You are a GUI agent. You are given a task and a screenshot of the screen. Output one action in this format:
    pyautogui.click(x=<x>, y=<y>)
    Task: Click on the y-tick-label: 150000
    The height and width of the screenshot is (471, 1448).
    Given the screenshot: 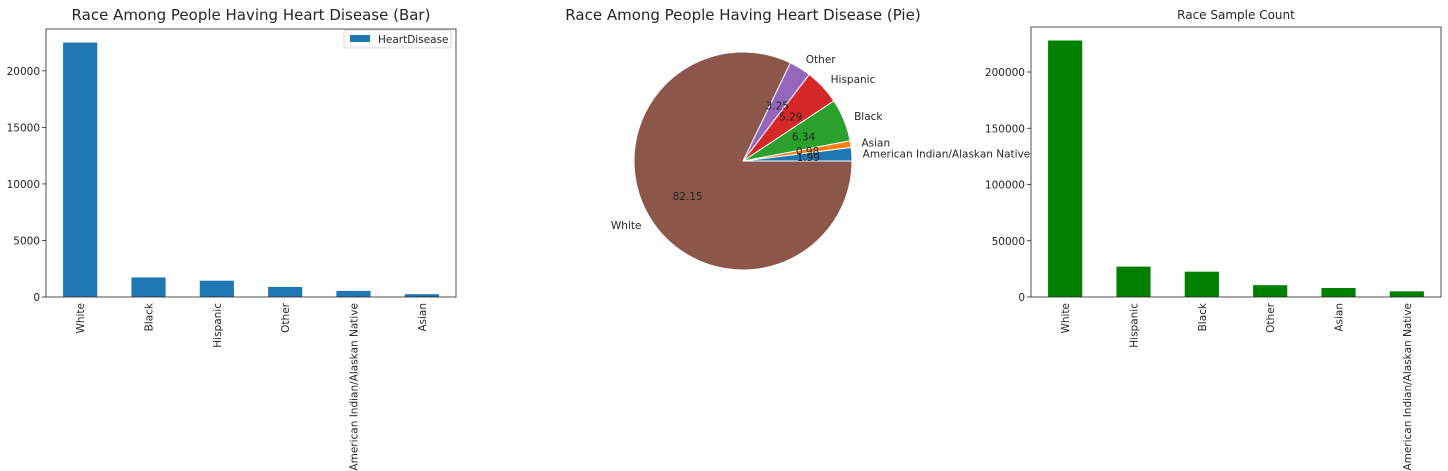 What is the action you would take?
    pyautogui.click(x=1005, y=129)
    